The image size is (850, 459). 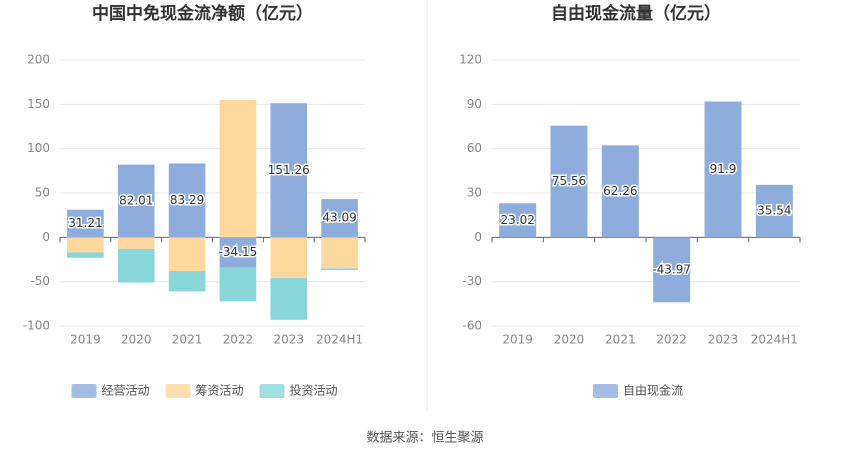 What do you see at coordinates (220, 391) in the screenshot?
I see `legend-label: 筹资活动` at bounding box center [220, 391].